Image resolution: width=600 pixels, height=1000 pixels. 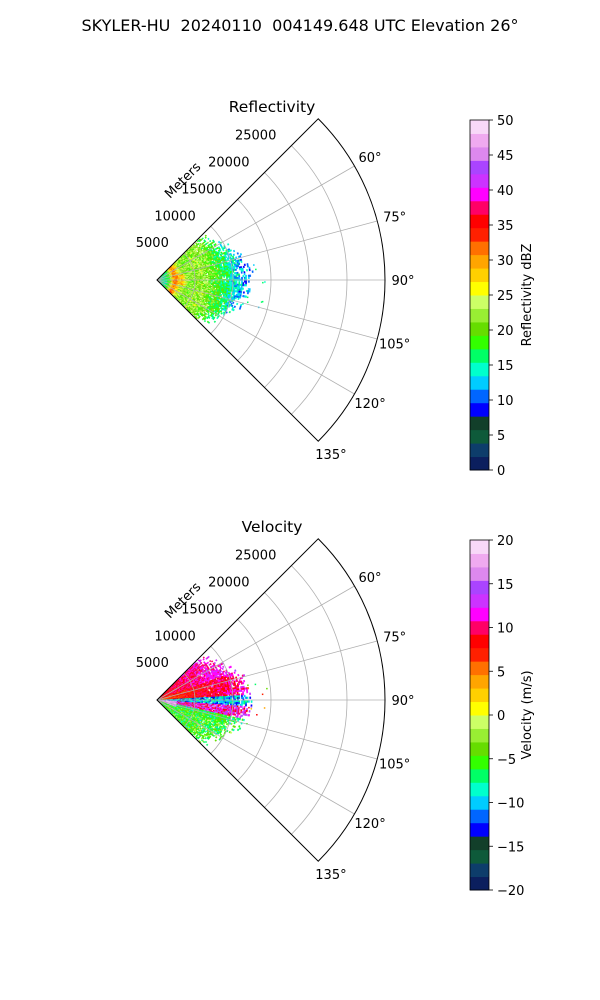 What do you see at coordinates (394, 345) in the screenshot?
I see `theta-tick-label: 105°` at bounding box center [394, 345].